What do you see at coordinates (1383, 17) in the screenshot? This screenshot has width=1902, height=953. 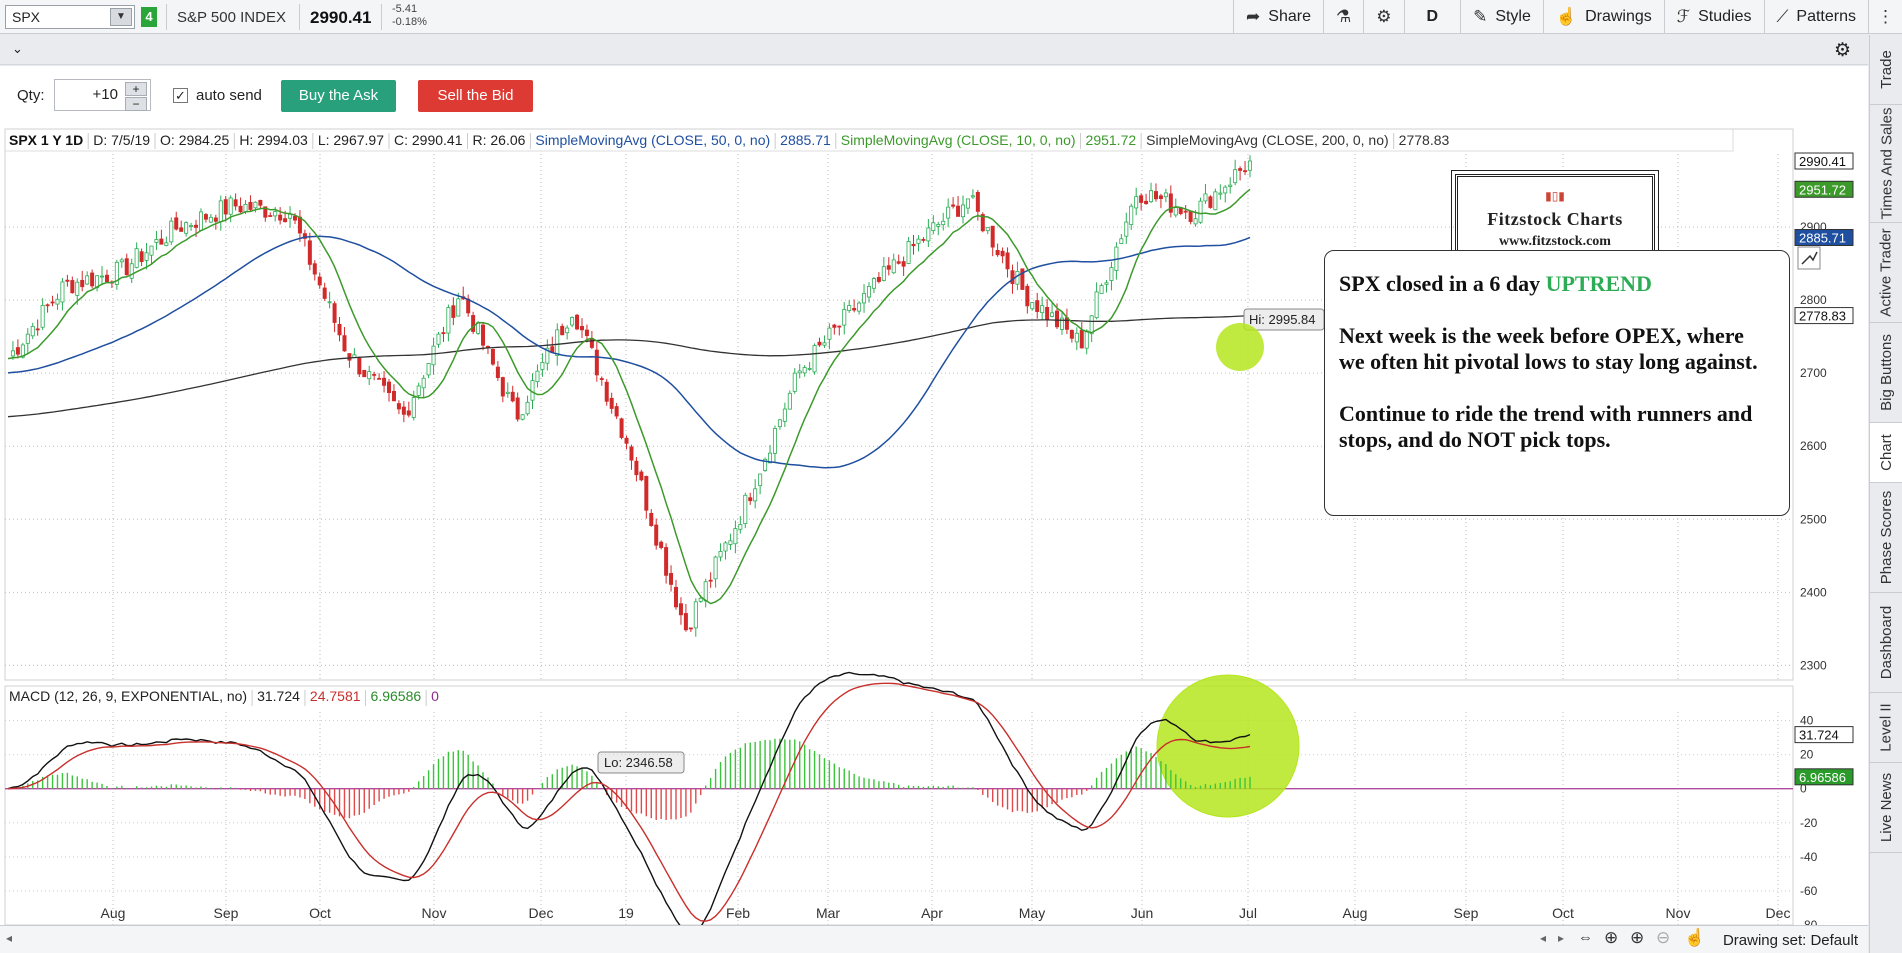 I see `settings-button: ⚙` at bounding box center [1383, 17].